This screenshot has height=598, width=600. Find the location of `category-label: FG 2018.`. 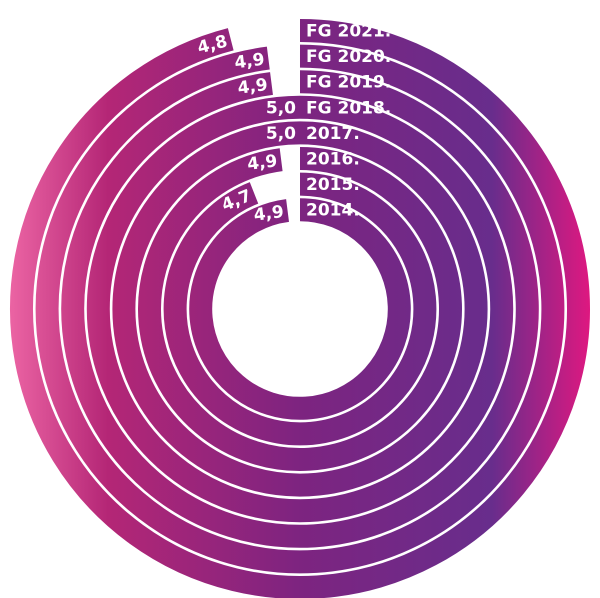

category-label: FG 2018. is located at coordinates (348, 108).